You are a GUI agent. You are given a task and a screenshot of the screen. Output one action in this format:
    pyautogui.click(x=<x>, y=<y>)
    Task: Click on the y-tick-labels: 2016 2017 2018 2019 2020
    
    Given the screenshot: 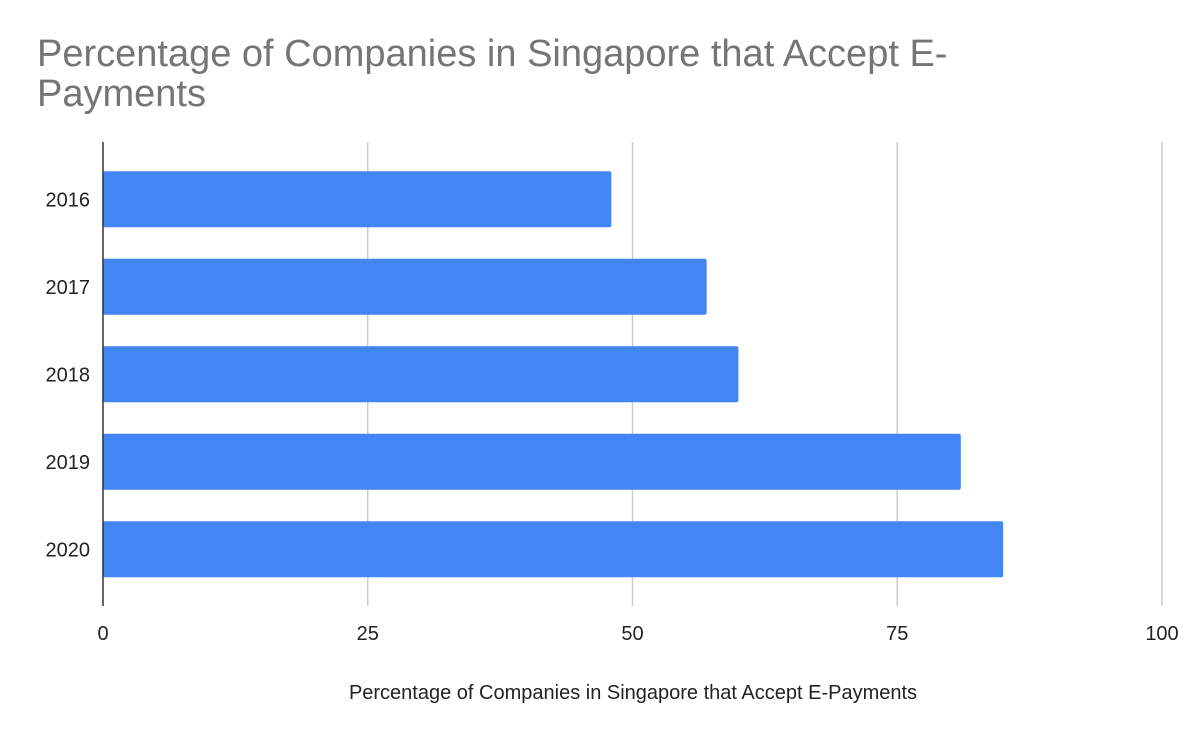 What is the action you would take?
    pyautogui.click(x=68, y=375)
    